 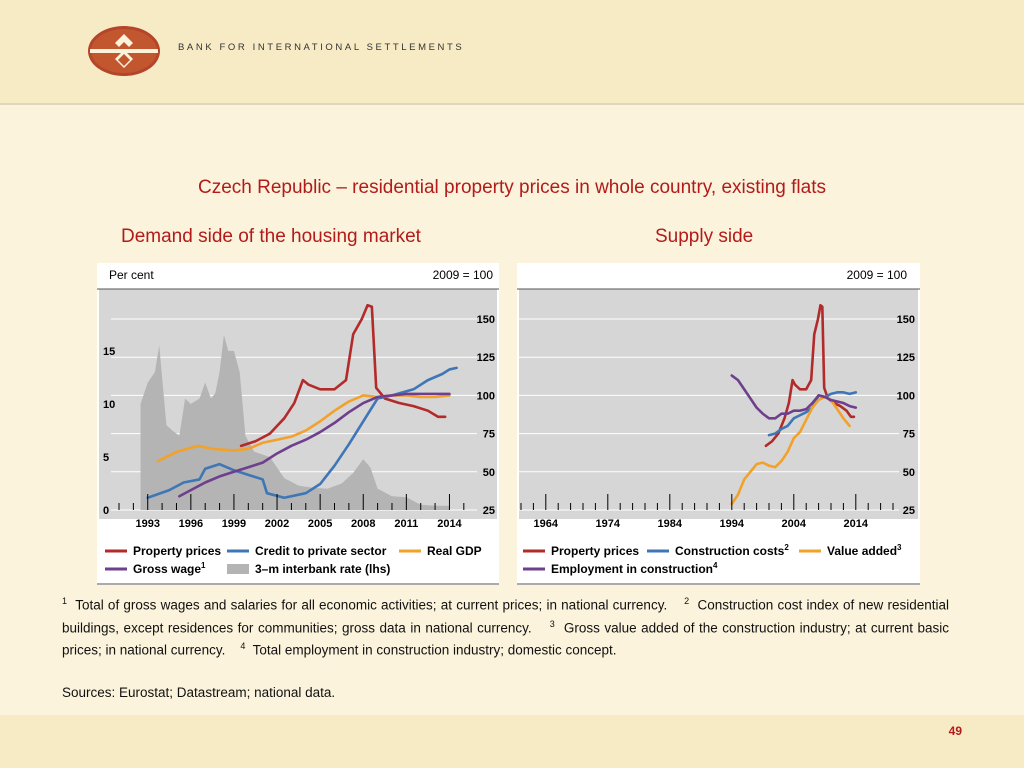 I want to click on legend-item: Gross wage1, so click(x=155, y=568).